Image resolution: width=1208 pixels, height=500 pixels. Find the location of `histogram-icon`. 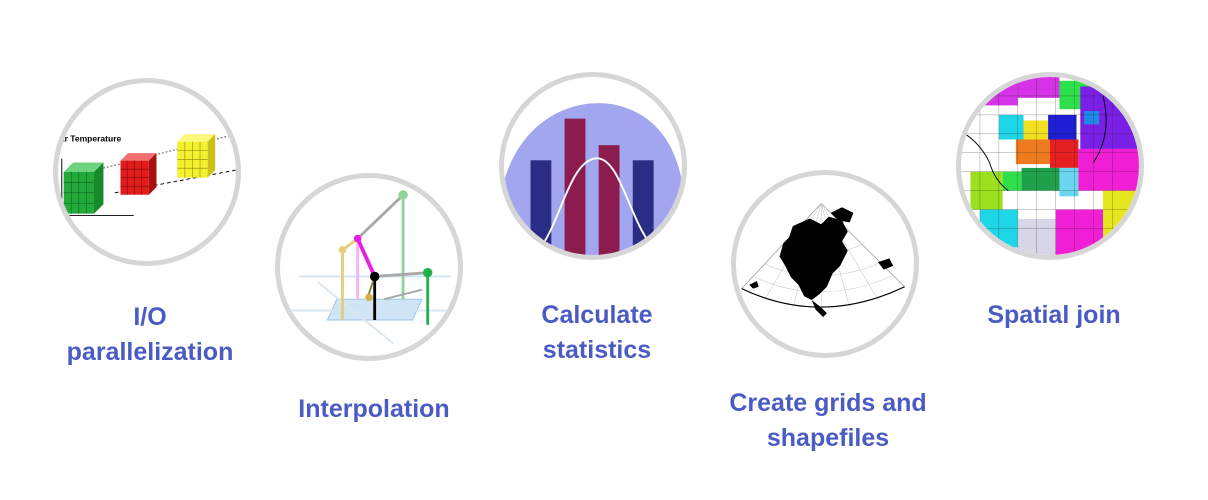

histogram-icon is located at coordinates (593, 179).